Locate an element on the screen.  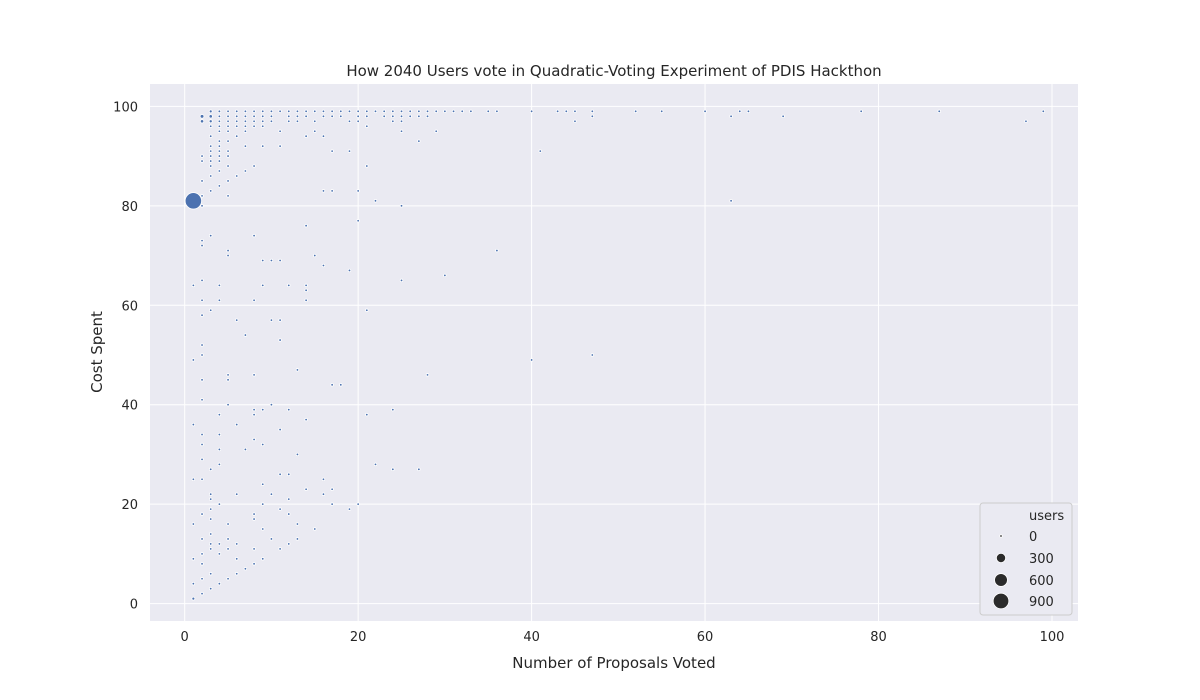
x-tick-label: 0 is located at coordinates (185, 637).